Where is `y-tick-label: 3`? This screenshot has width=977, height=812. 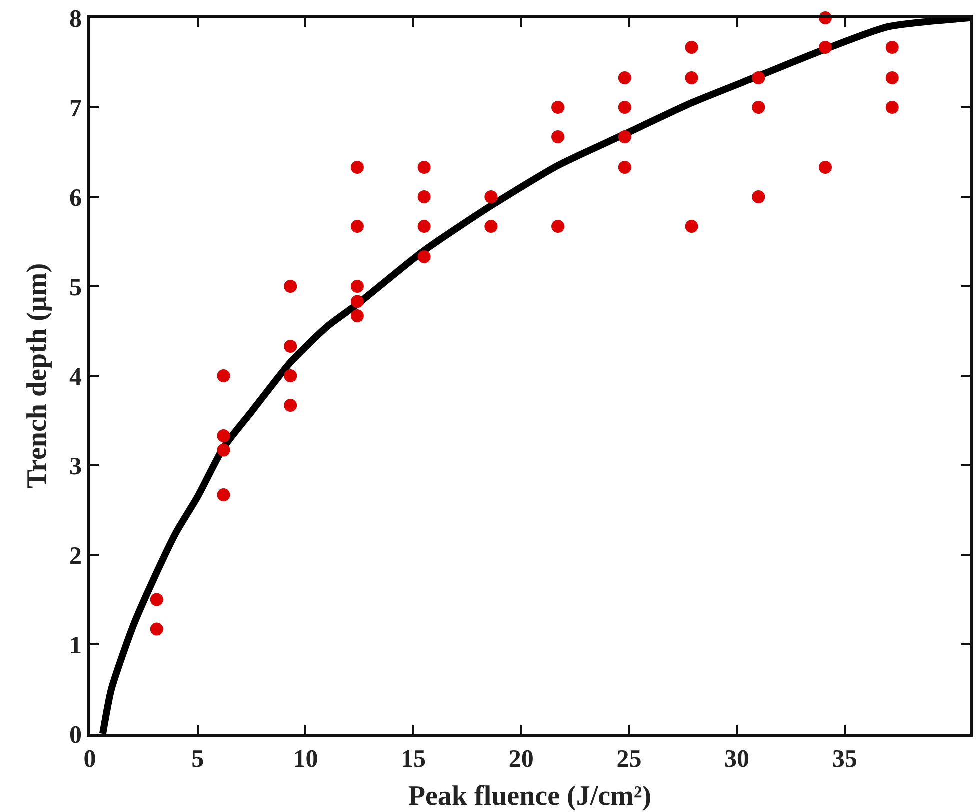
y-tick-label: 3 is located at coordinates (76, 466).